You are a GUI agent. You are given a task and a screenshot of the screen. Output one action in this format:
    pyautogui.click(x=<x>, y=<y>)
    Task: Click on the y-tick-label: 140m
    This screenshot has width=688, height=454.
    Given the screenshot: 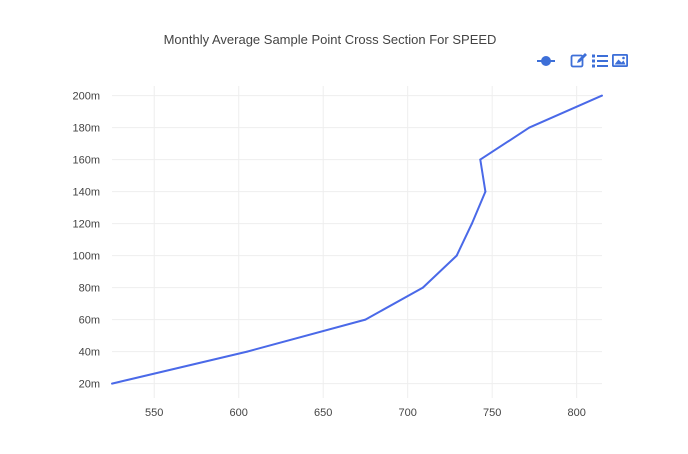 What is the action you would take?
    pyautogui.click(x=86, y=193)
    